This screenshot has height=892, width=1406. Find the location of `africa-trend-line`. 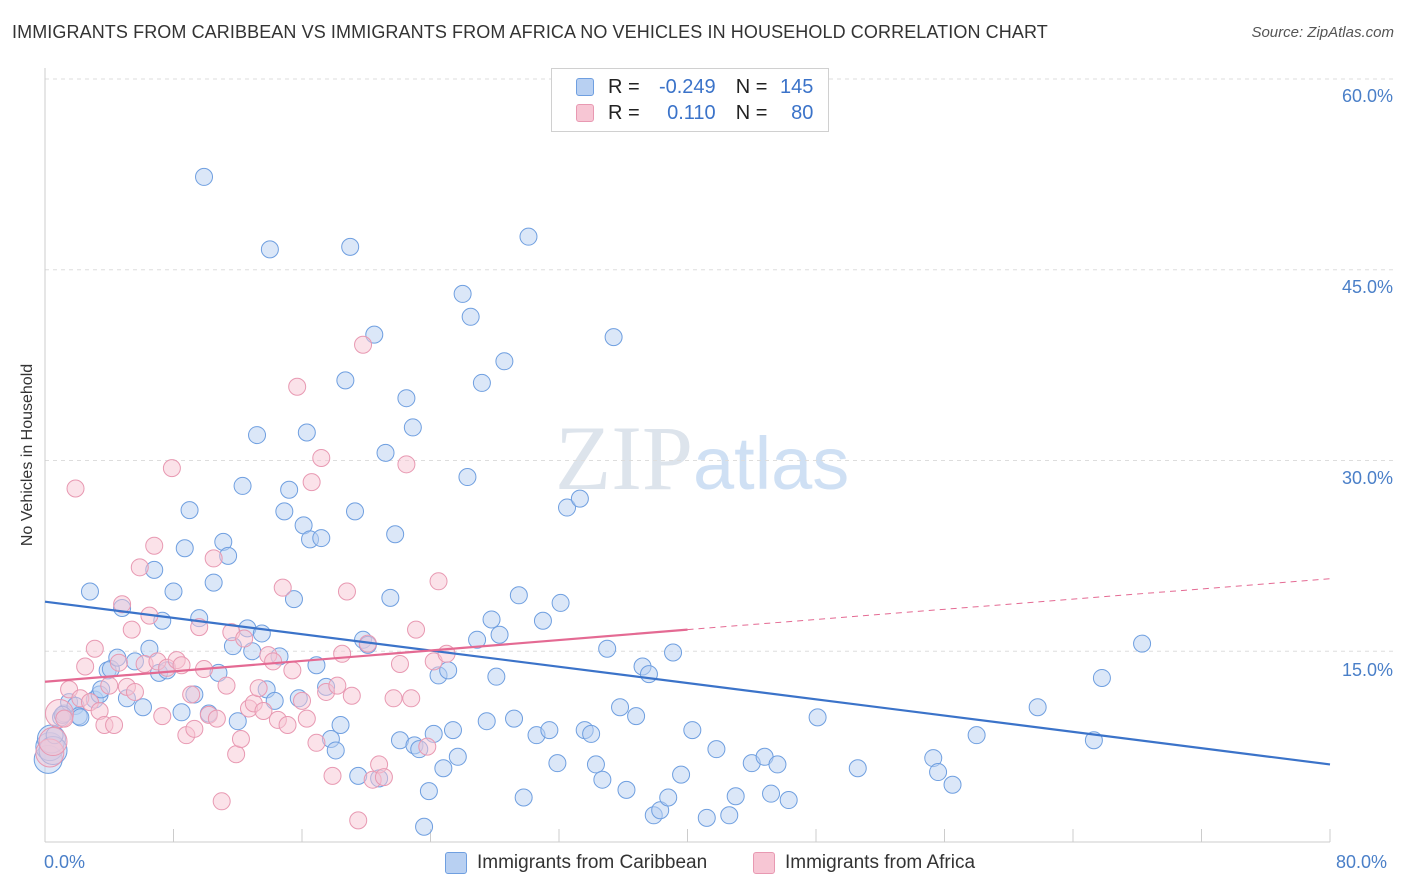

africa-trend-line is located at coordinates (366, 655).